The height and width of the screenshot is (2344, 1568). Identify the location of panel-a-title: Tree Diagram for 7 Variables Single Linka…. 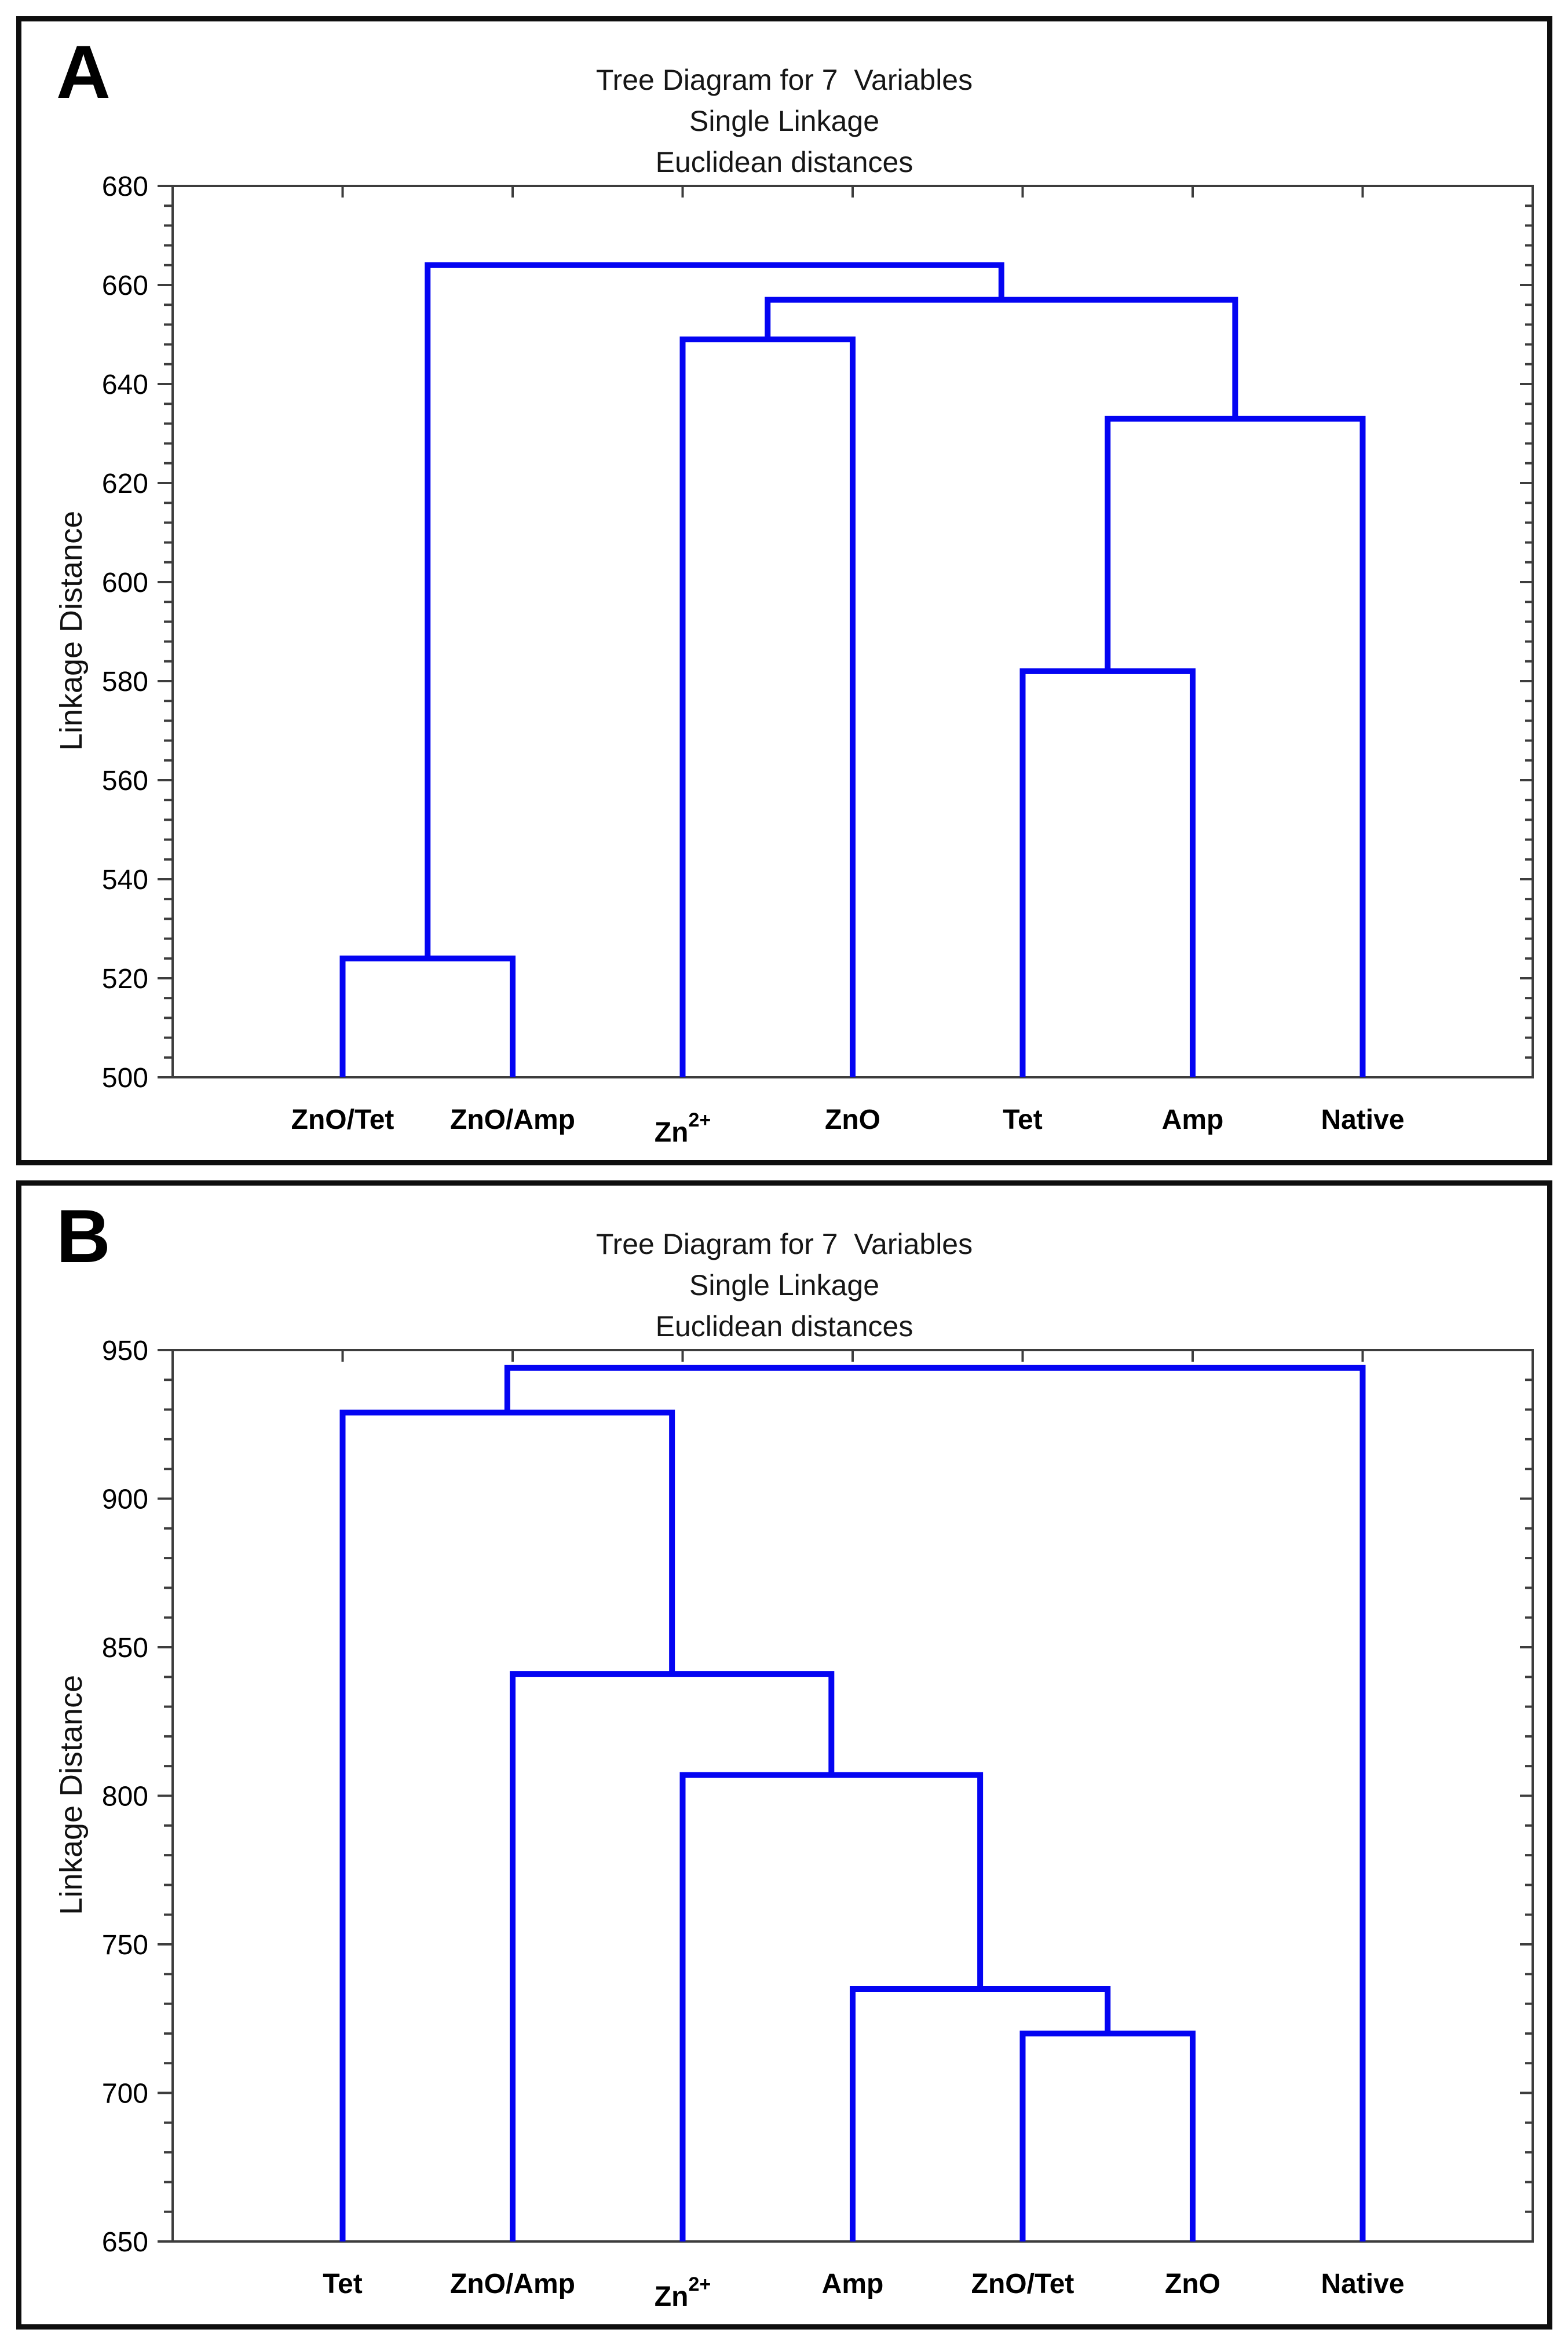
(784, 121).